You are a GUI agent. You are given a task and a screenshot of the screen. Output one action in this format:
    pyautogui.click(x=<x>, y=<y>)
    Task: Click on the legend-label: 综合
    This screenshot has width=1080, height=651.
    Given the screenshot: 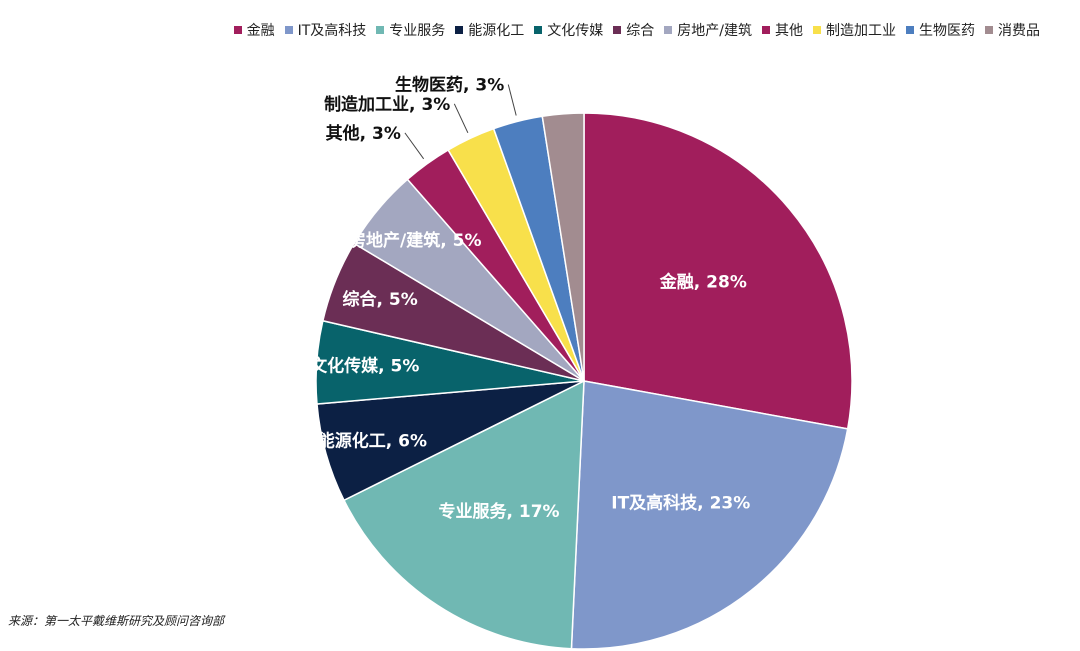 What is the action you would take?
    pyautogui.click(x=640, y=31)
    